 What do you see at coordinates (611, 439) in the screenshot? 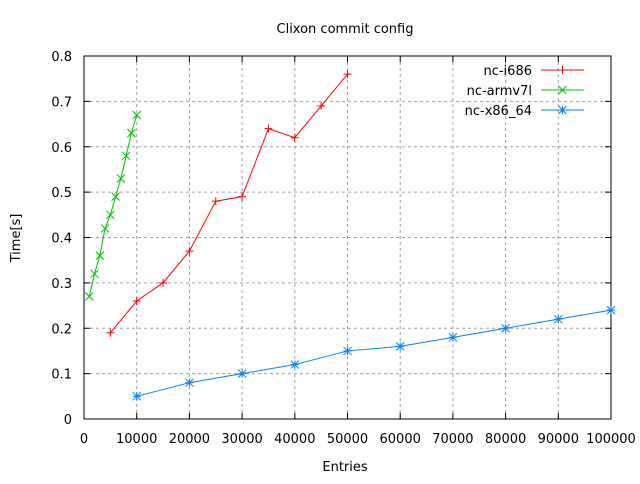
I see `x-tick-label: 100000` at bounding box center [611, 439].